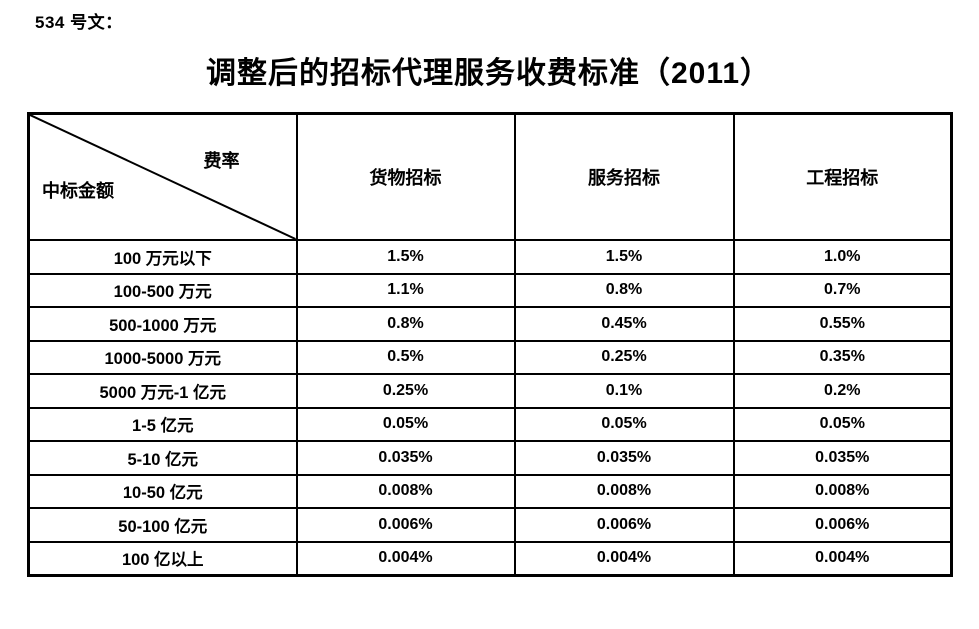 This screenshot has height=629, width=979. I want to click on doc-number-label: 534 号文：, so click(79, 22).